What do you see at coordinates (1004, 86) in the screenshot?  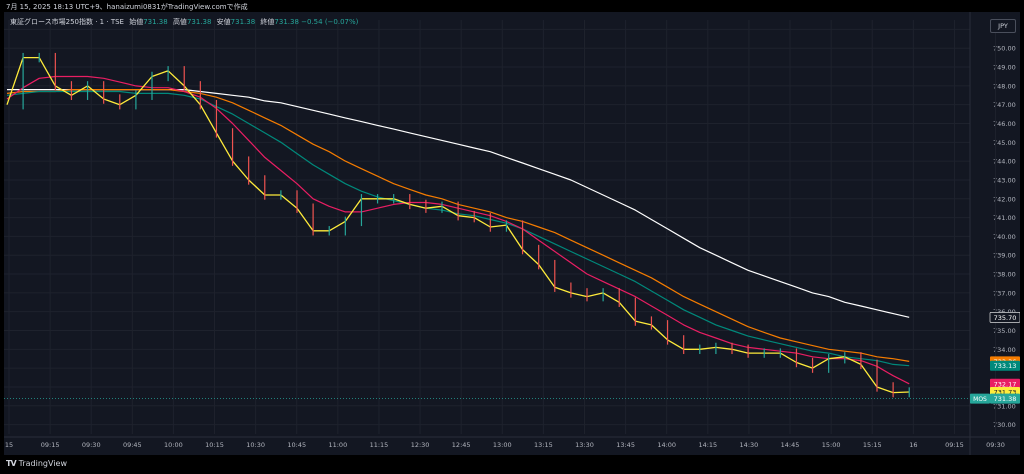 I see `y-tick-label: 748.00` at bounding box center [1004, 86].